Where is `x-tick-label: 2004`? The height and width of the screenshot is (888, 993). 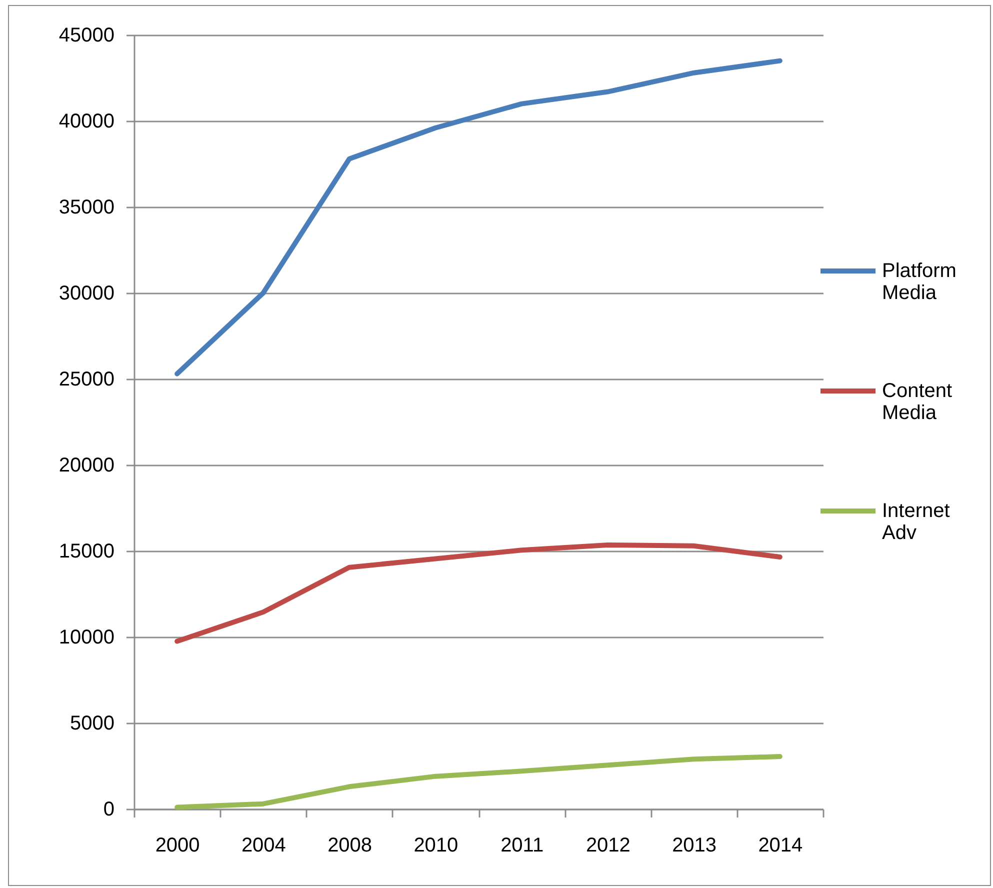 x-tick-label: 2004 is located at coordinates (263, 845).